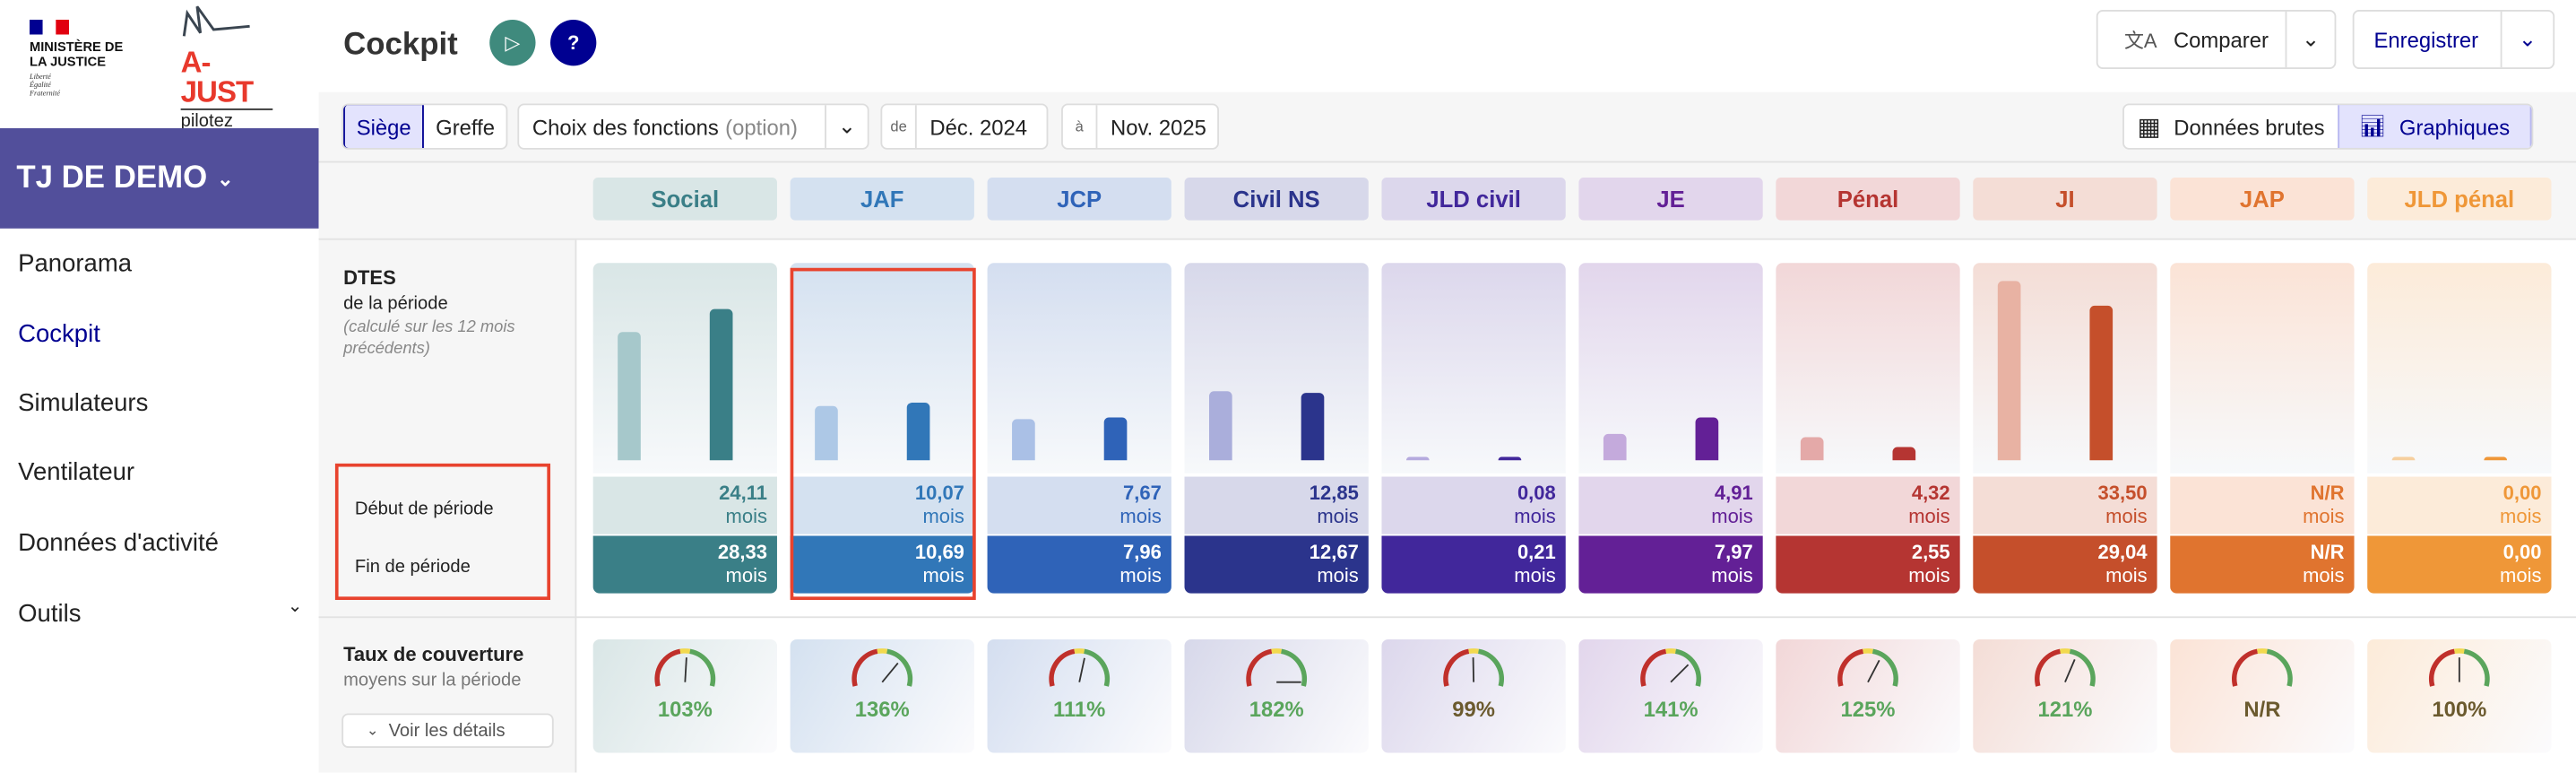 Image resolution: width=2576 pixels, height=773 pixels. What do you see at coordinates (1670, 199) in the screenshot?
I see `column-header-je: JE` at bounding box center [1670, 199].